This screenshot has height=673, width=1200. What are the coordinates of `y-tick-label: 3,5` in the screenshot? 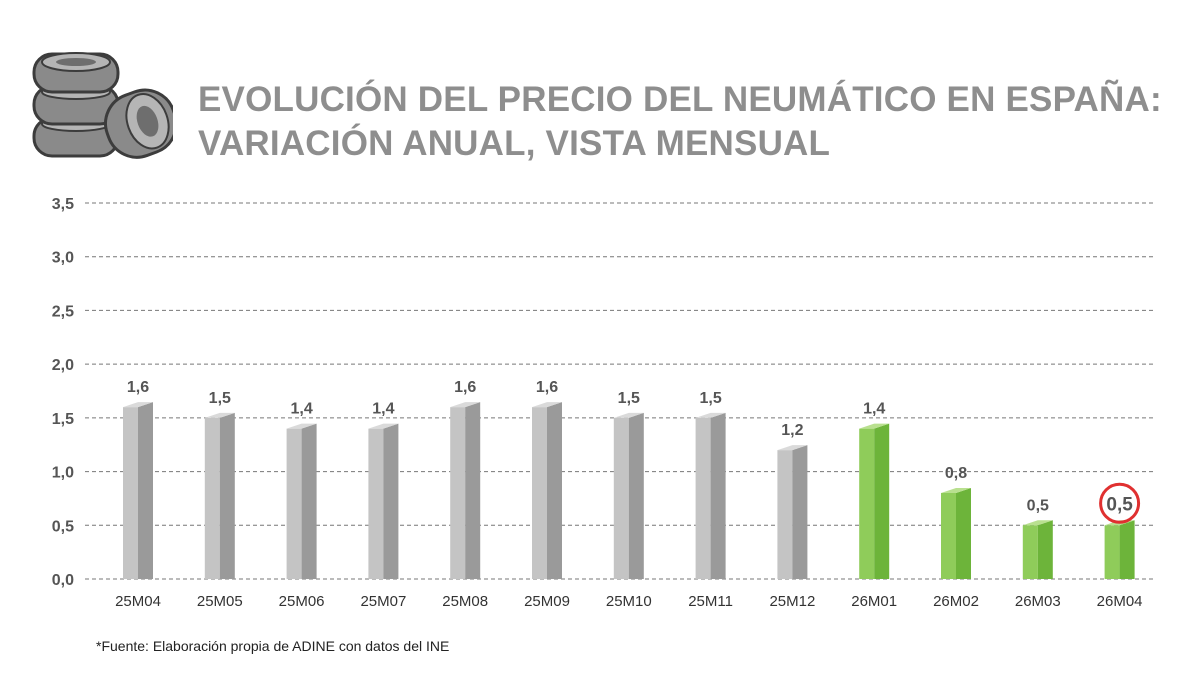 It's located at (63, 204).